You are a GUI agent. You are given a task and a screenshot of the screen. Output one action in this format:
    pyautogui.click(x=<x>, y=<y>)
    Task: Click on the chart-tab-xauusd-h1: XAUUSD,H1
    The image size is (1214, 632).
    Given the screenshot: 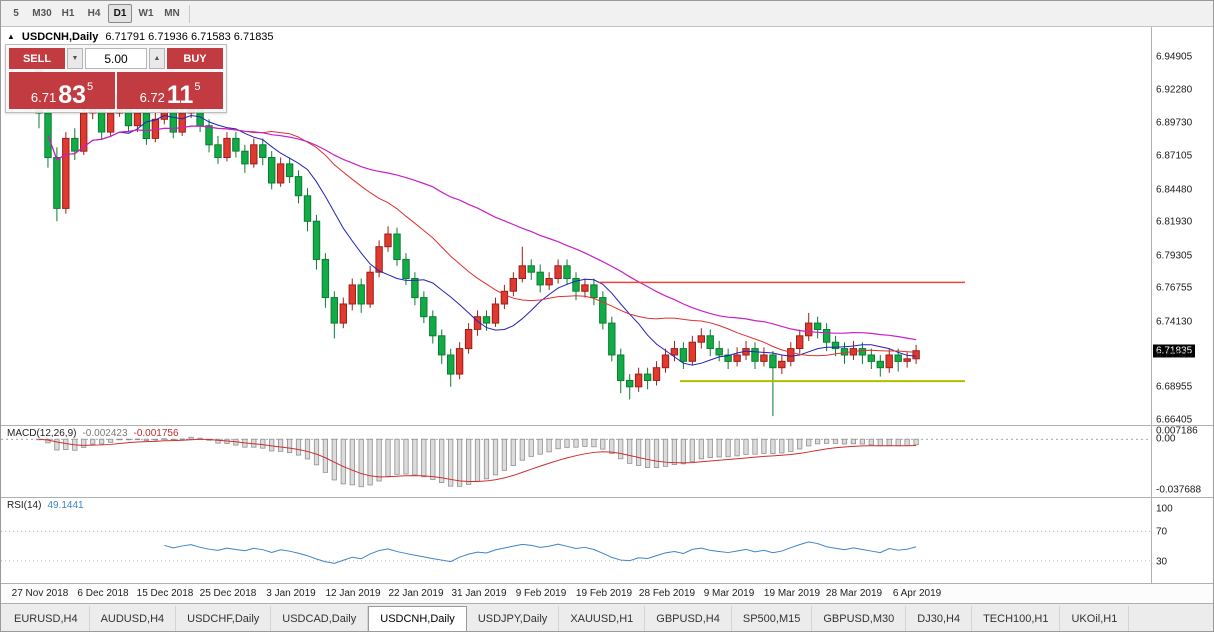 What is the action you would take?
    pyautogui.click(x=602, y=618)
    